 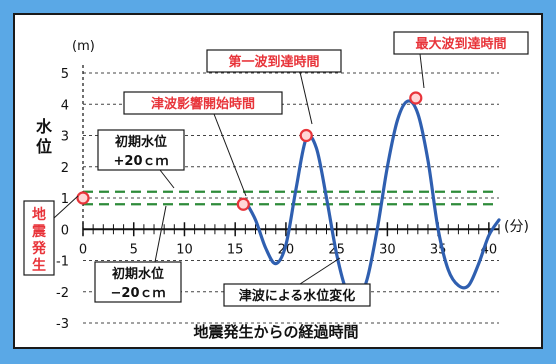 What do you see at coordinates (134, 249) in the screenshot?
I see `x-tick-label: 5` at bounding box center [134, 249].